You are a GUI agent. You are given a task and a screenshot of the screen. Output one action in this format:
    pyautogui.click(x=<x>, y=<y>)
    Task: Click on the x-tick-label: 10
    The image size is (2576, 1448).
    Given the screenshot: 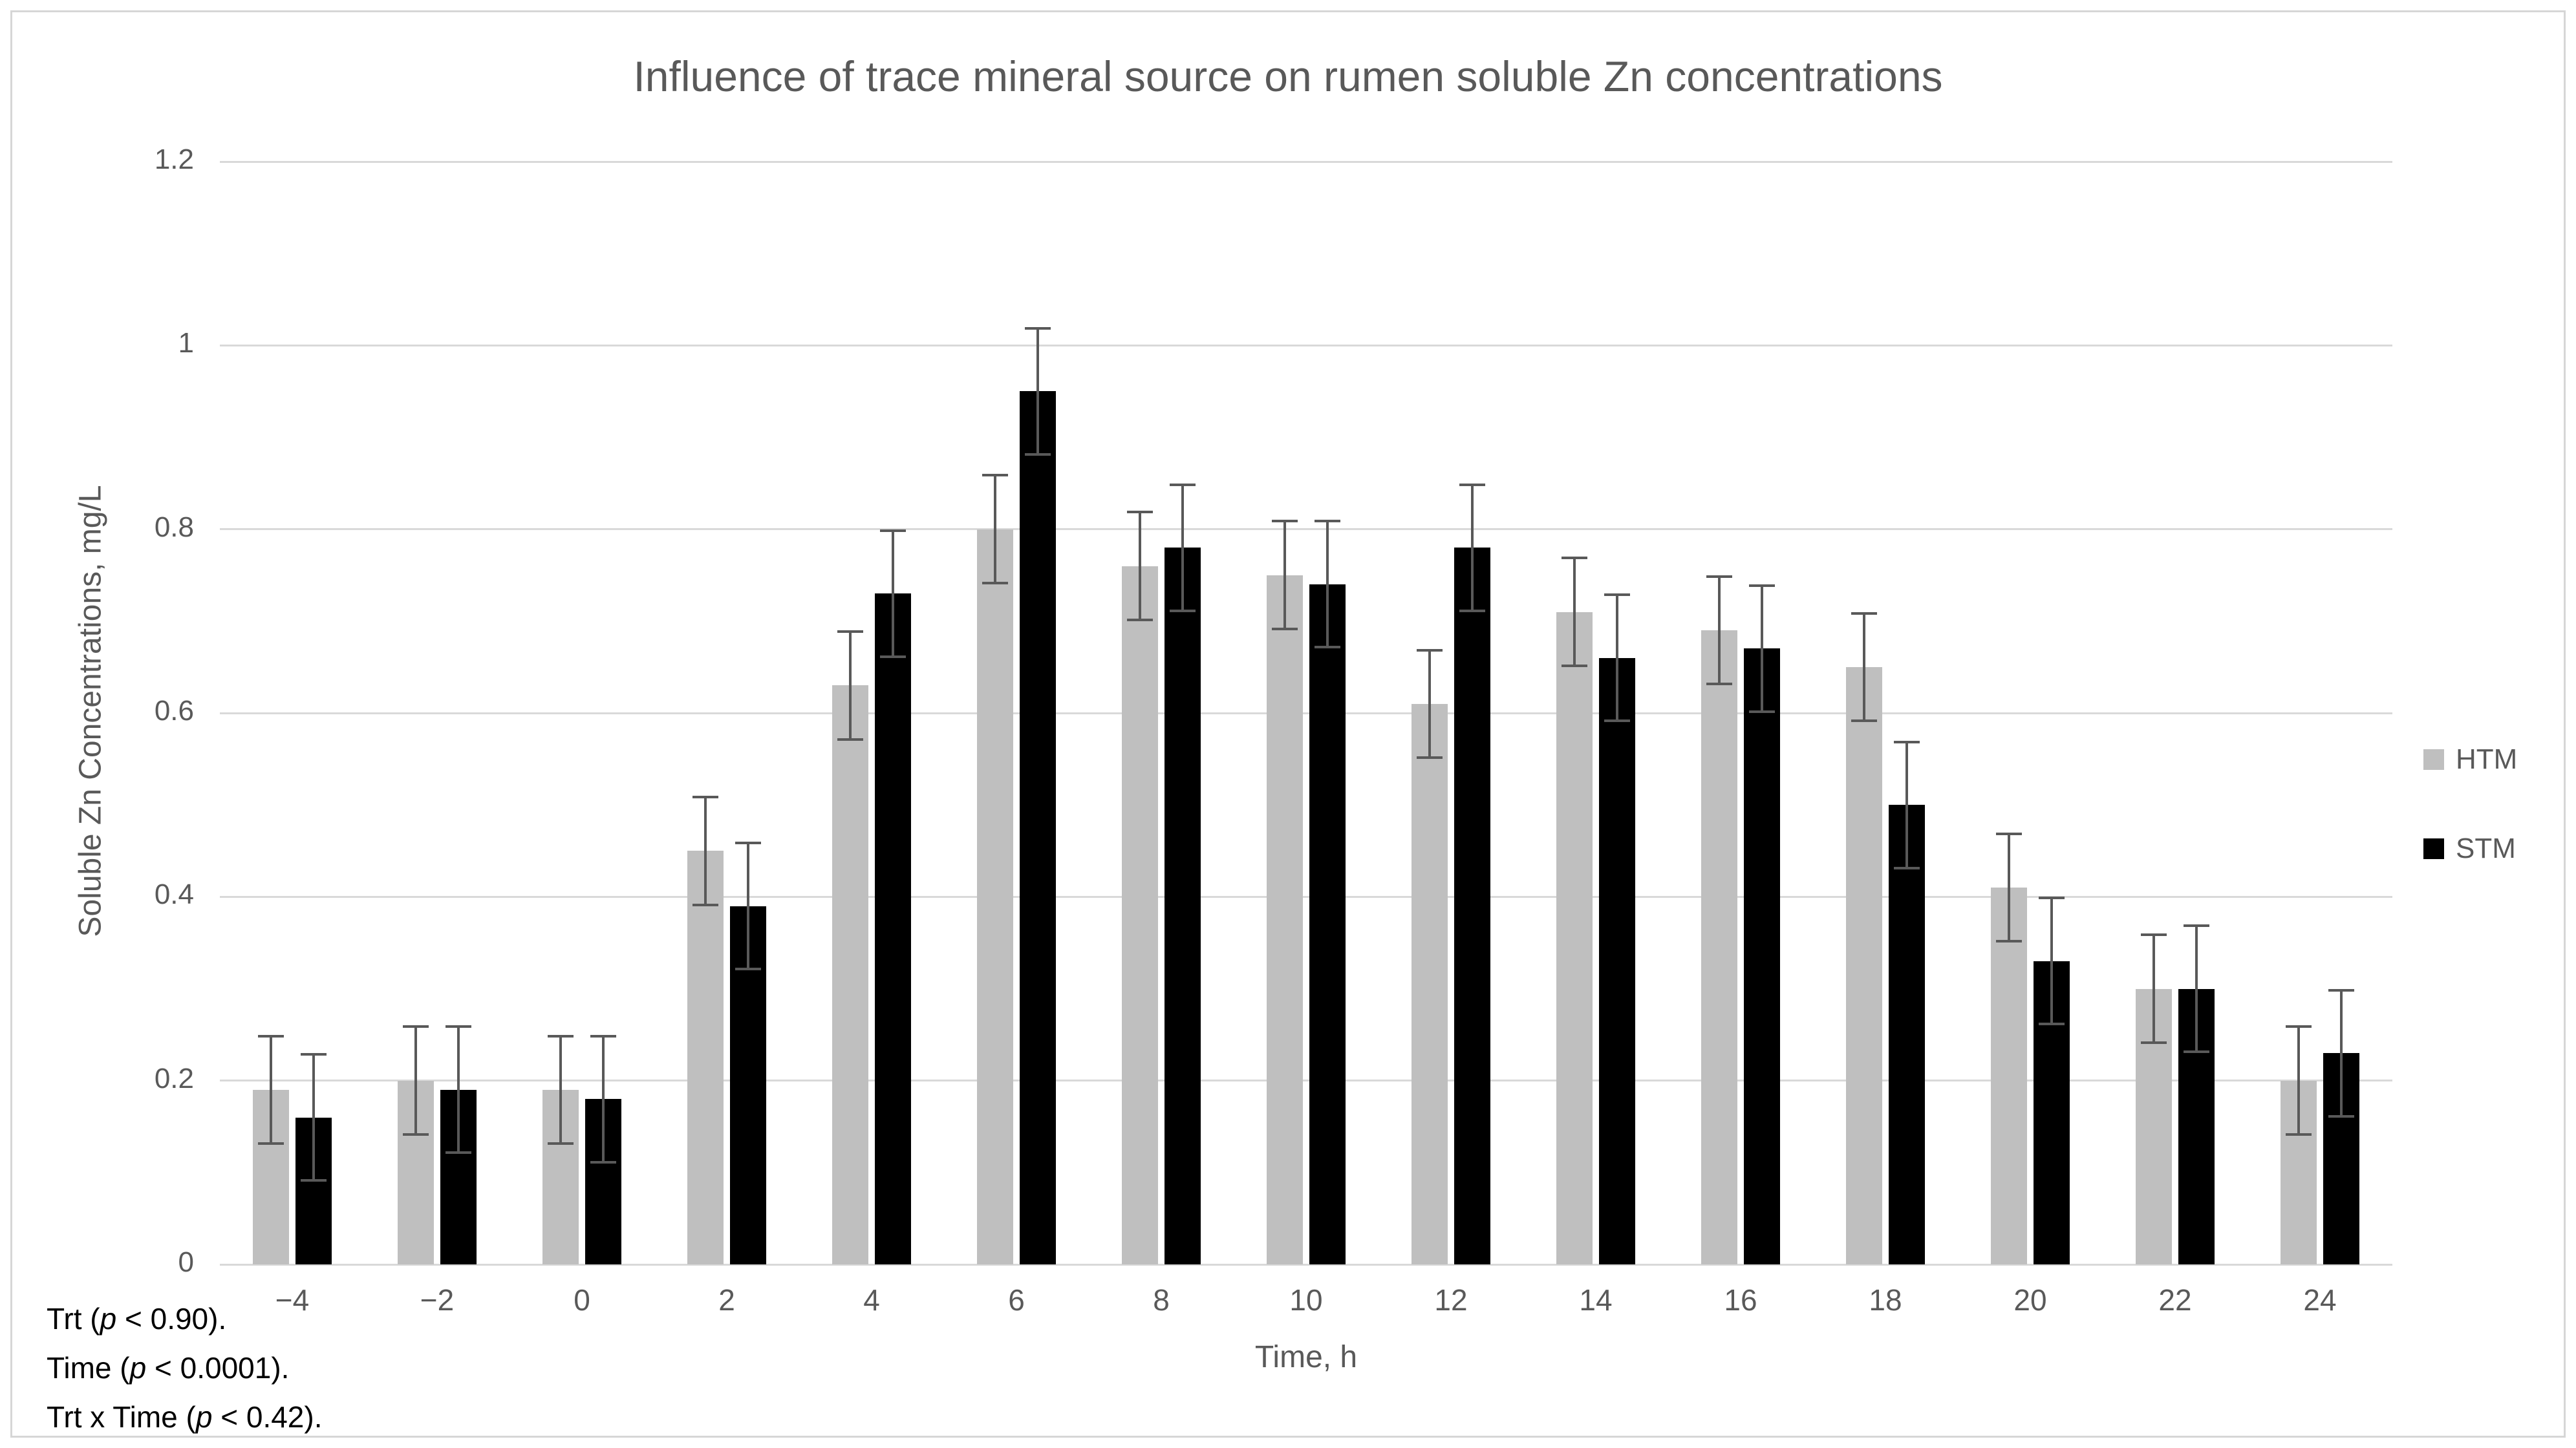 What is the action you would take?
    pyautogui.click(x=1306, y=1300)
    